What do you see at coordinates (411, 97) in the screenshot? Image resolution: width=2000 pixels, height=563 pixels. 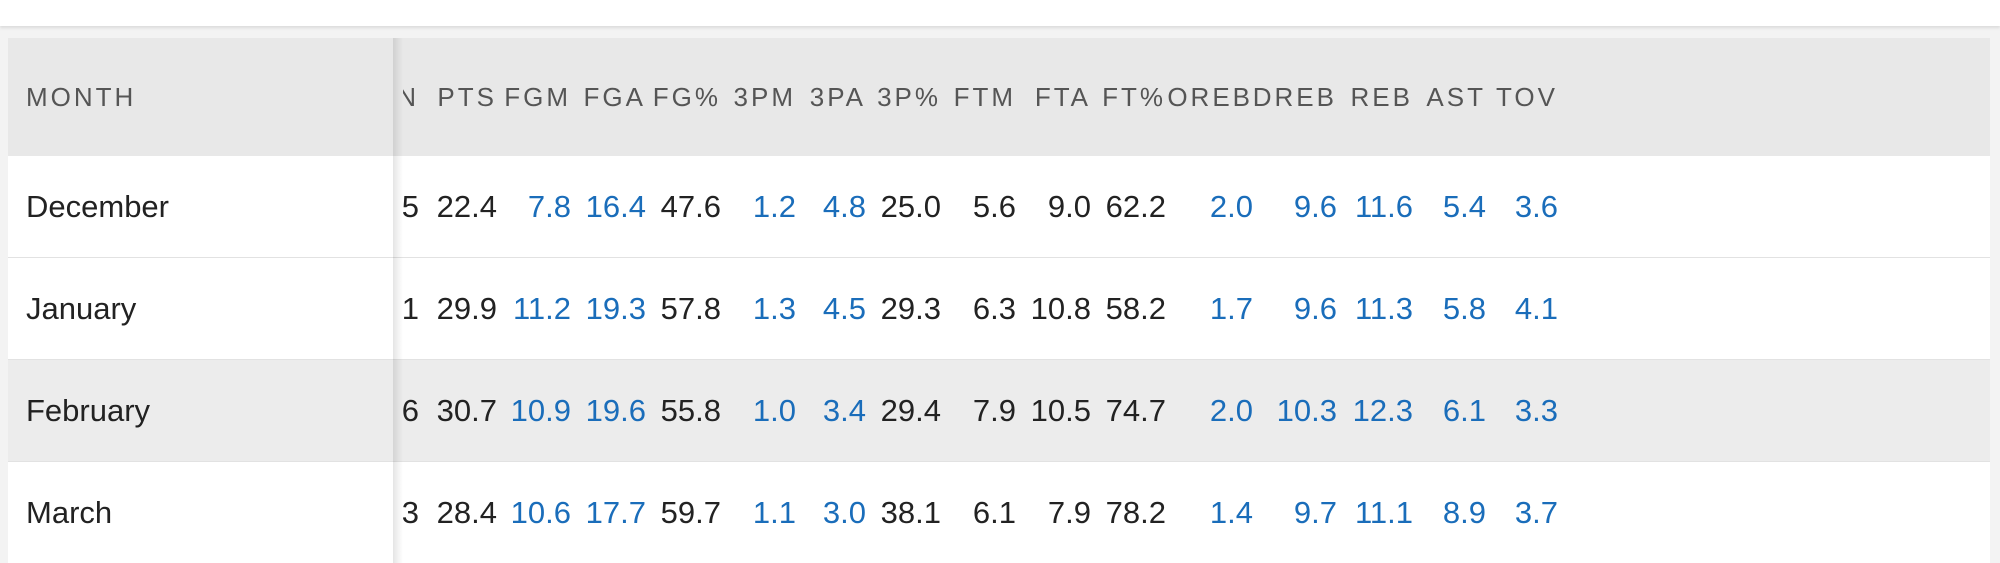 I see `column-header-min: MIN` at bounding box center [411, 97].